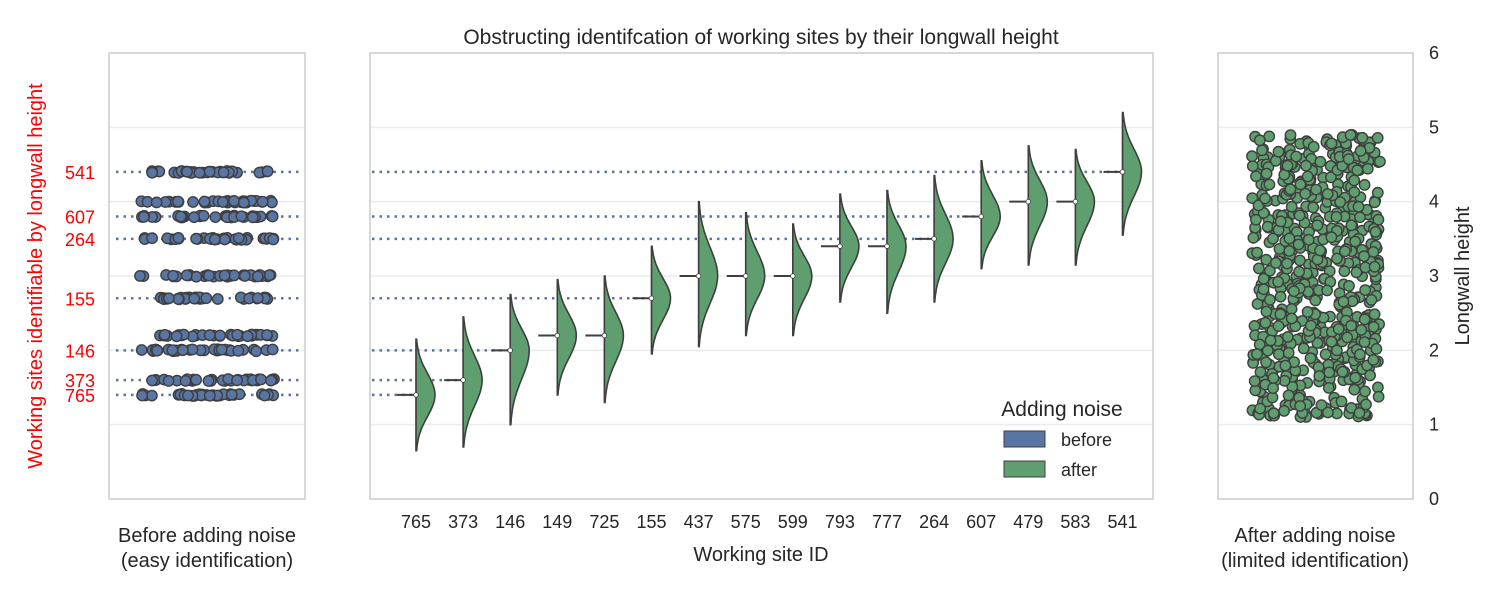  I want to click on xtick-label: 437, so click(699, 522).